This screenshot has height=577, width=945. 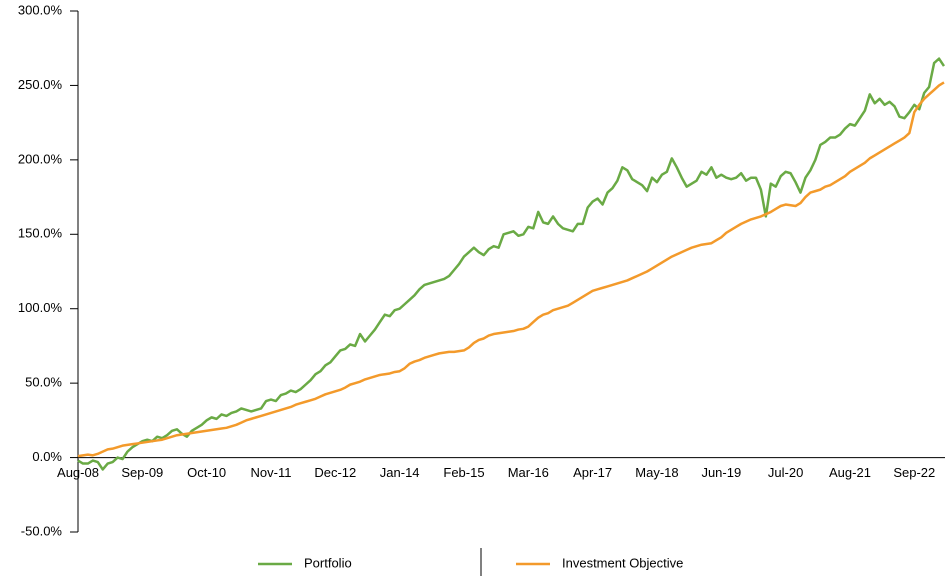 What do you see at coordinates (40, 233) in the screenshot?
I see `y-tick-label: 150.0%` at bounding box center [40, 233].